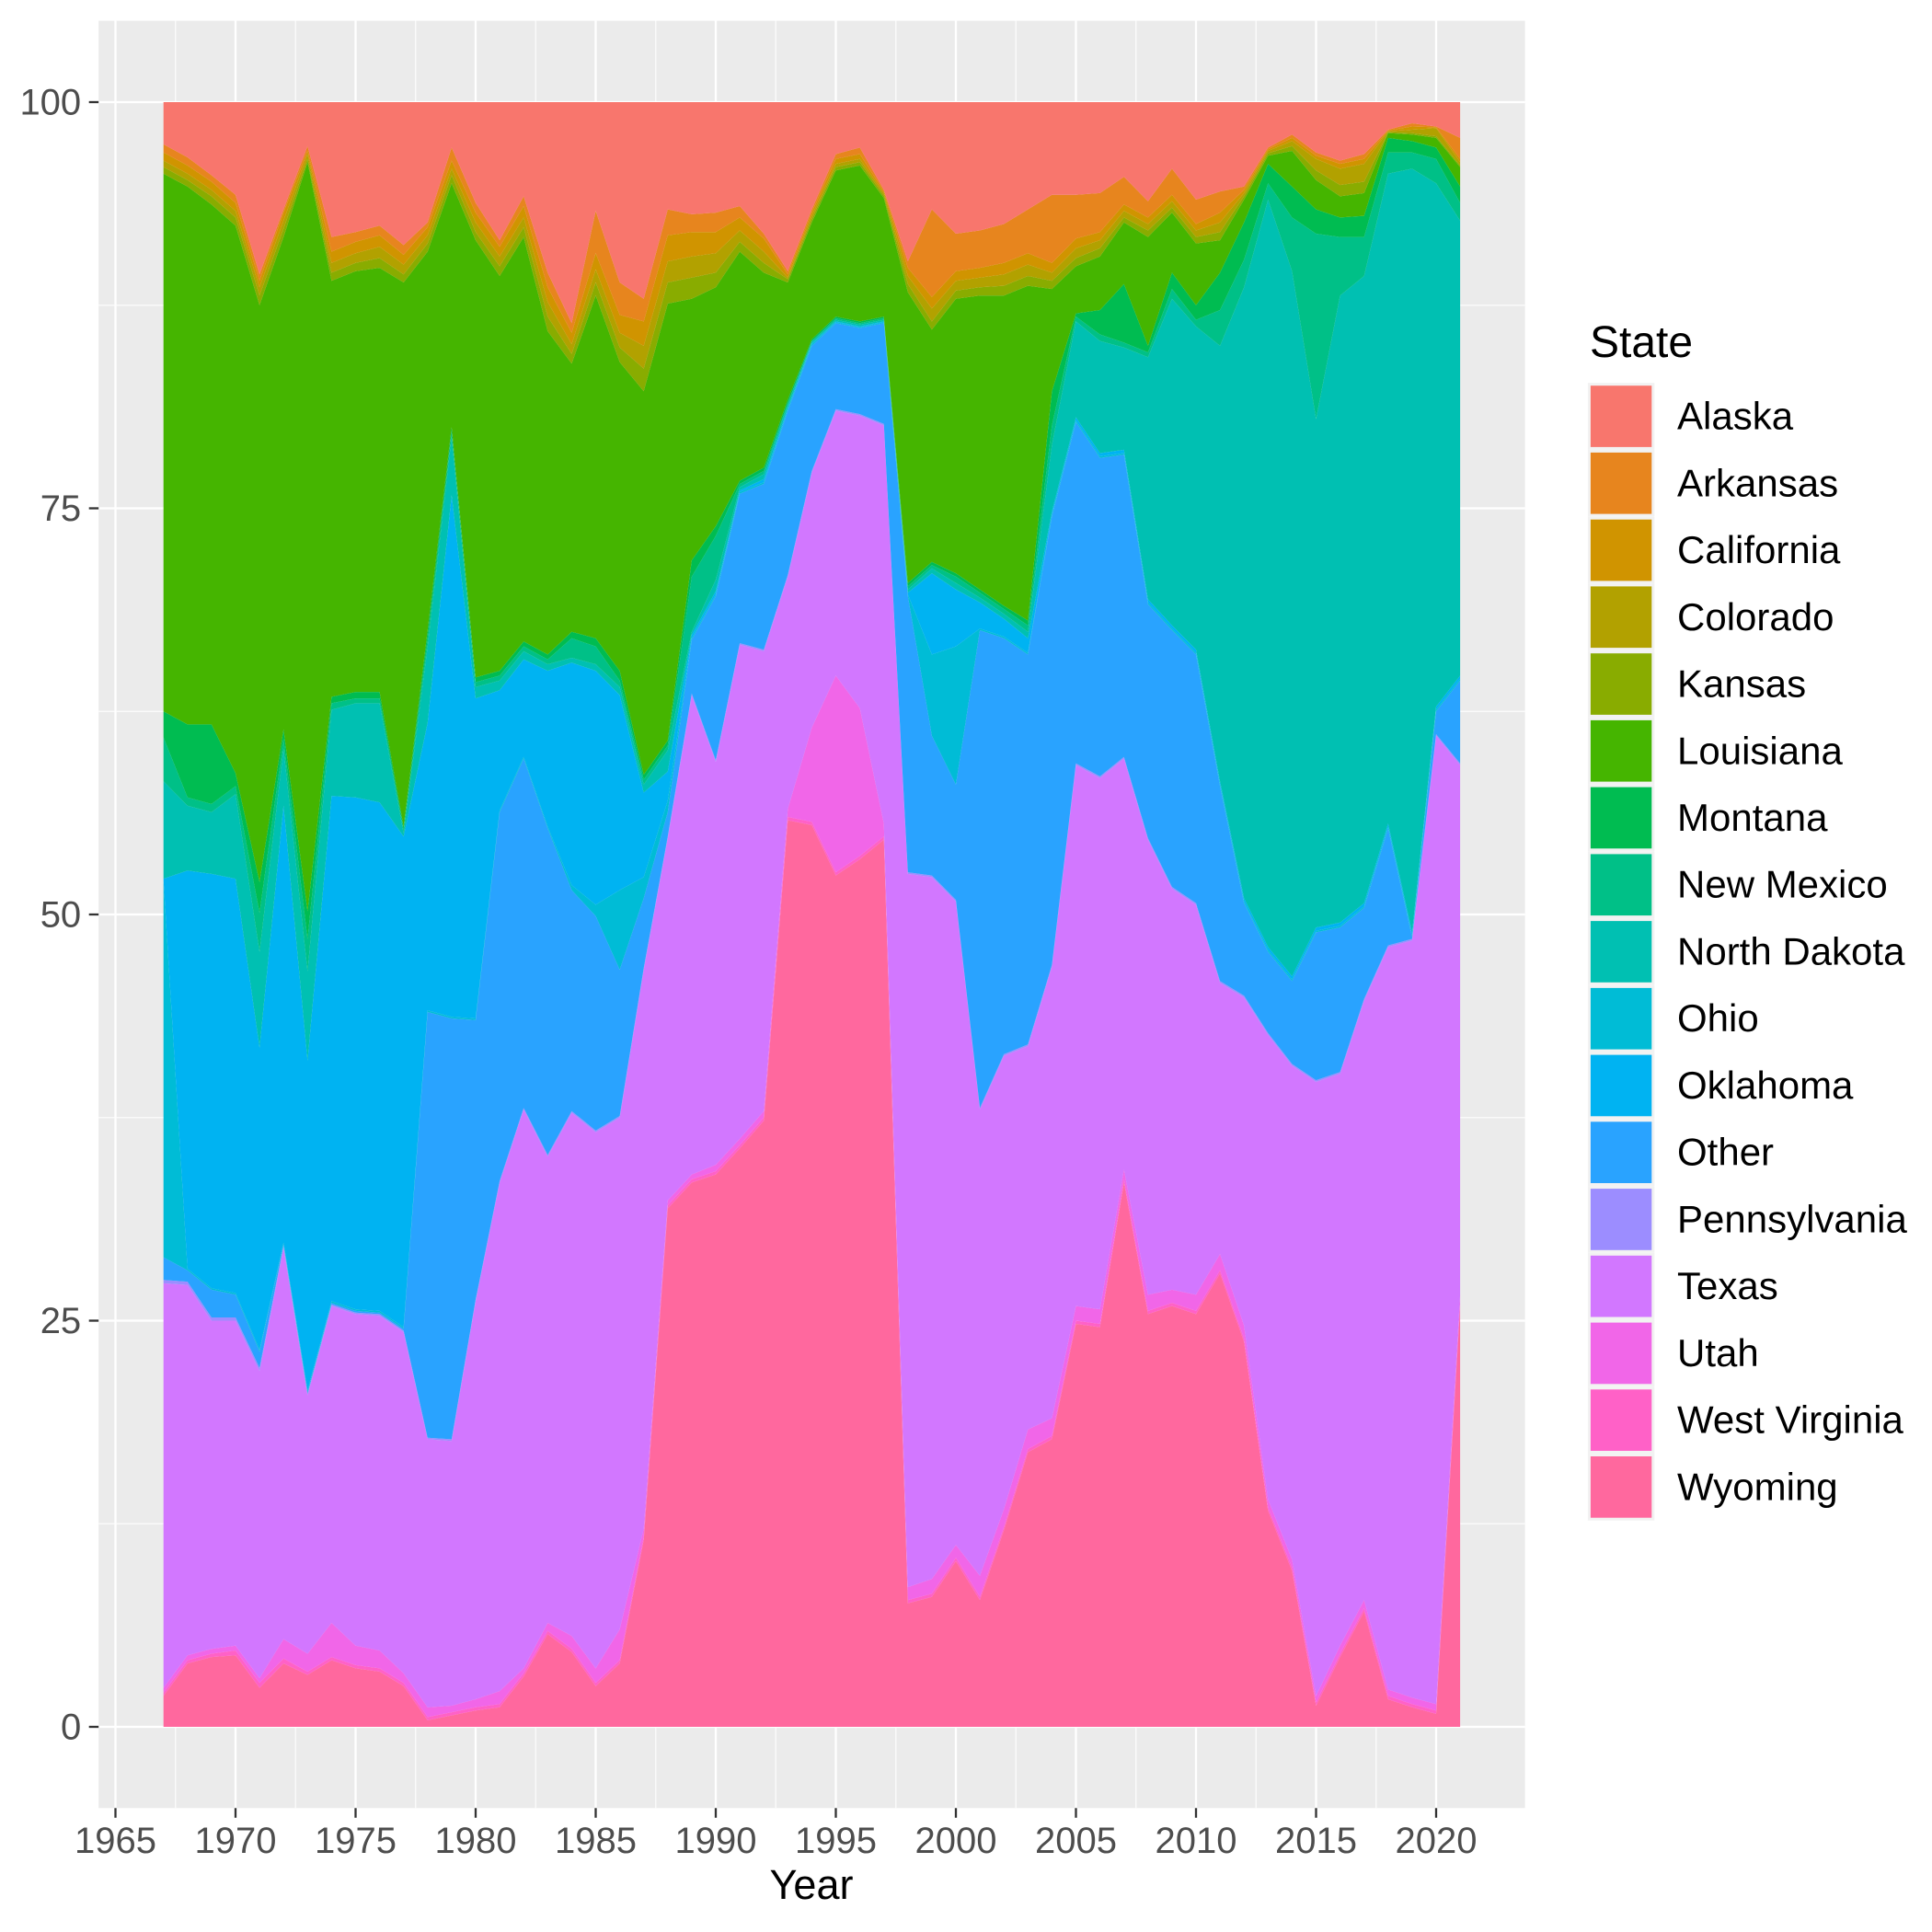 The image size is (1932, 1932). What do you see at coordinates (836, 1841) in the screenshot?
I see `svg-text: 1995` at bounding box center [836, 1841].